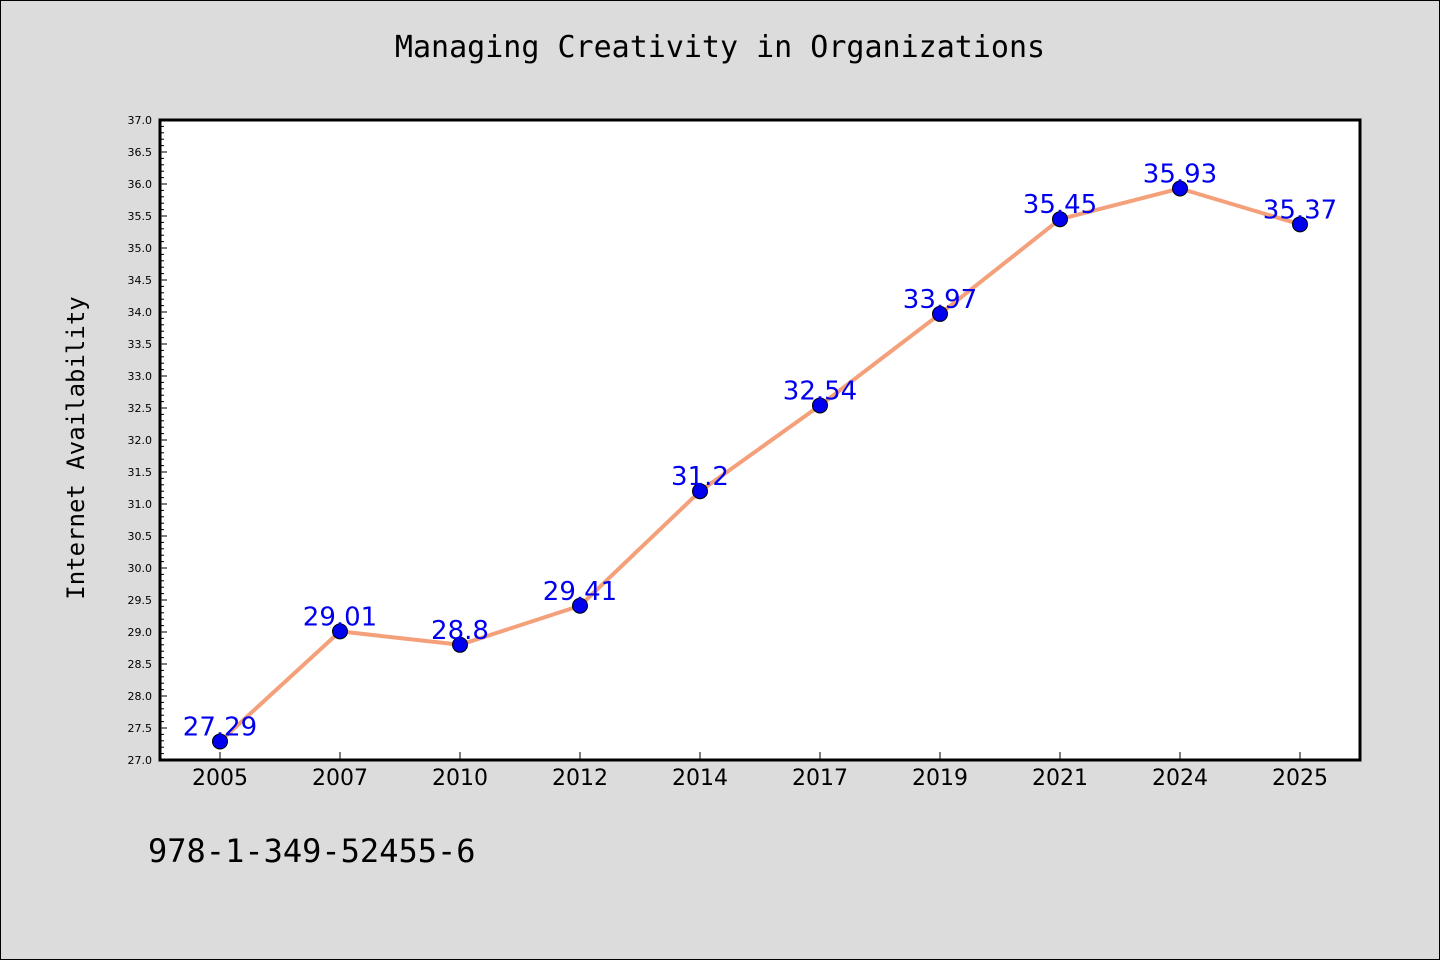  What do you see at coordinates (820, 778) in the screenshot?
I see `x-tick-label: 2017` at bounding box center [820, 778].